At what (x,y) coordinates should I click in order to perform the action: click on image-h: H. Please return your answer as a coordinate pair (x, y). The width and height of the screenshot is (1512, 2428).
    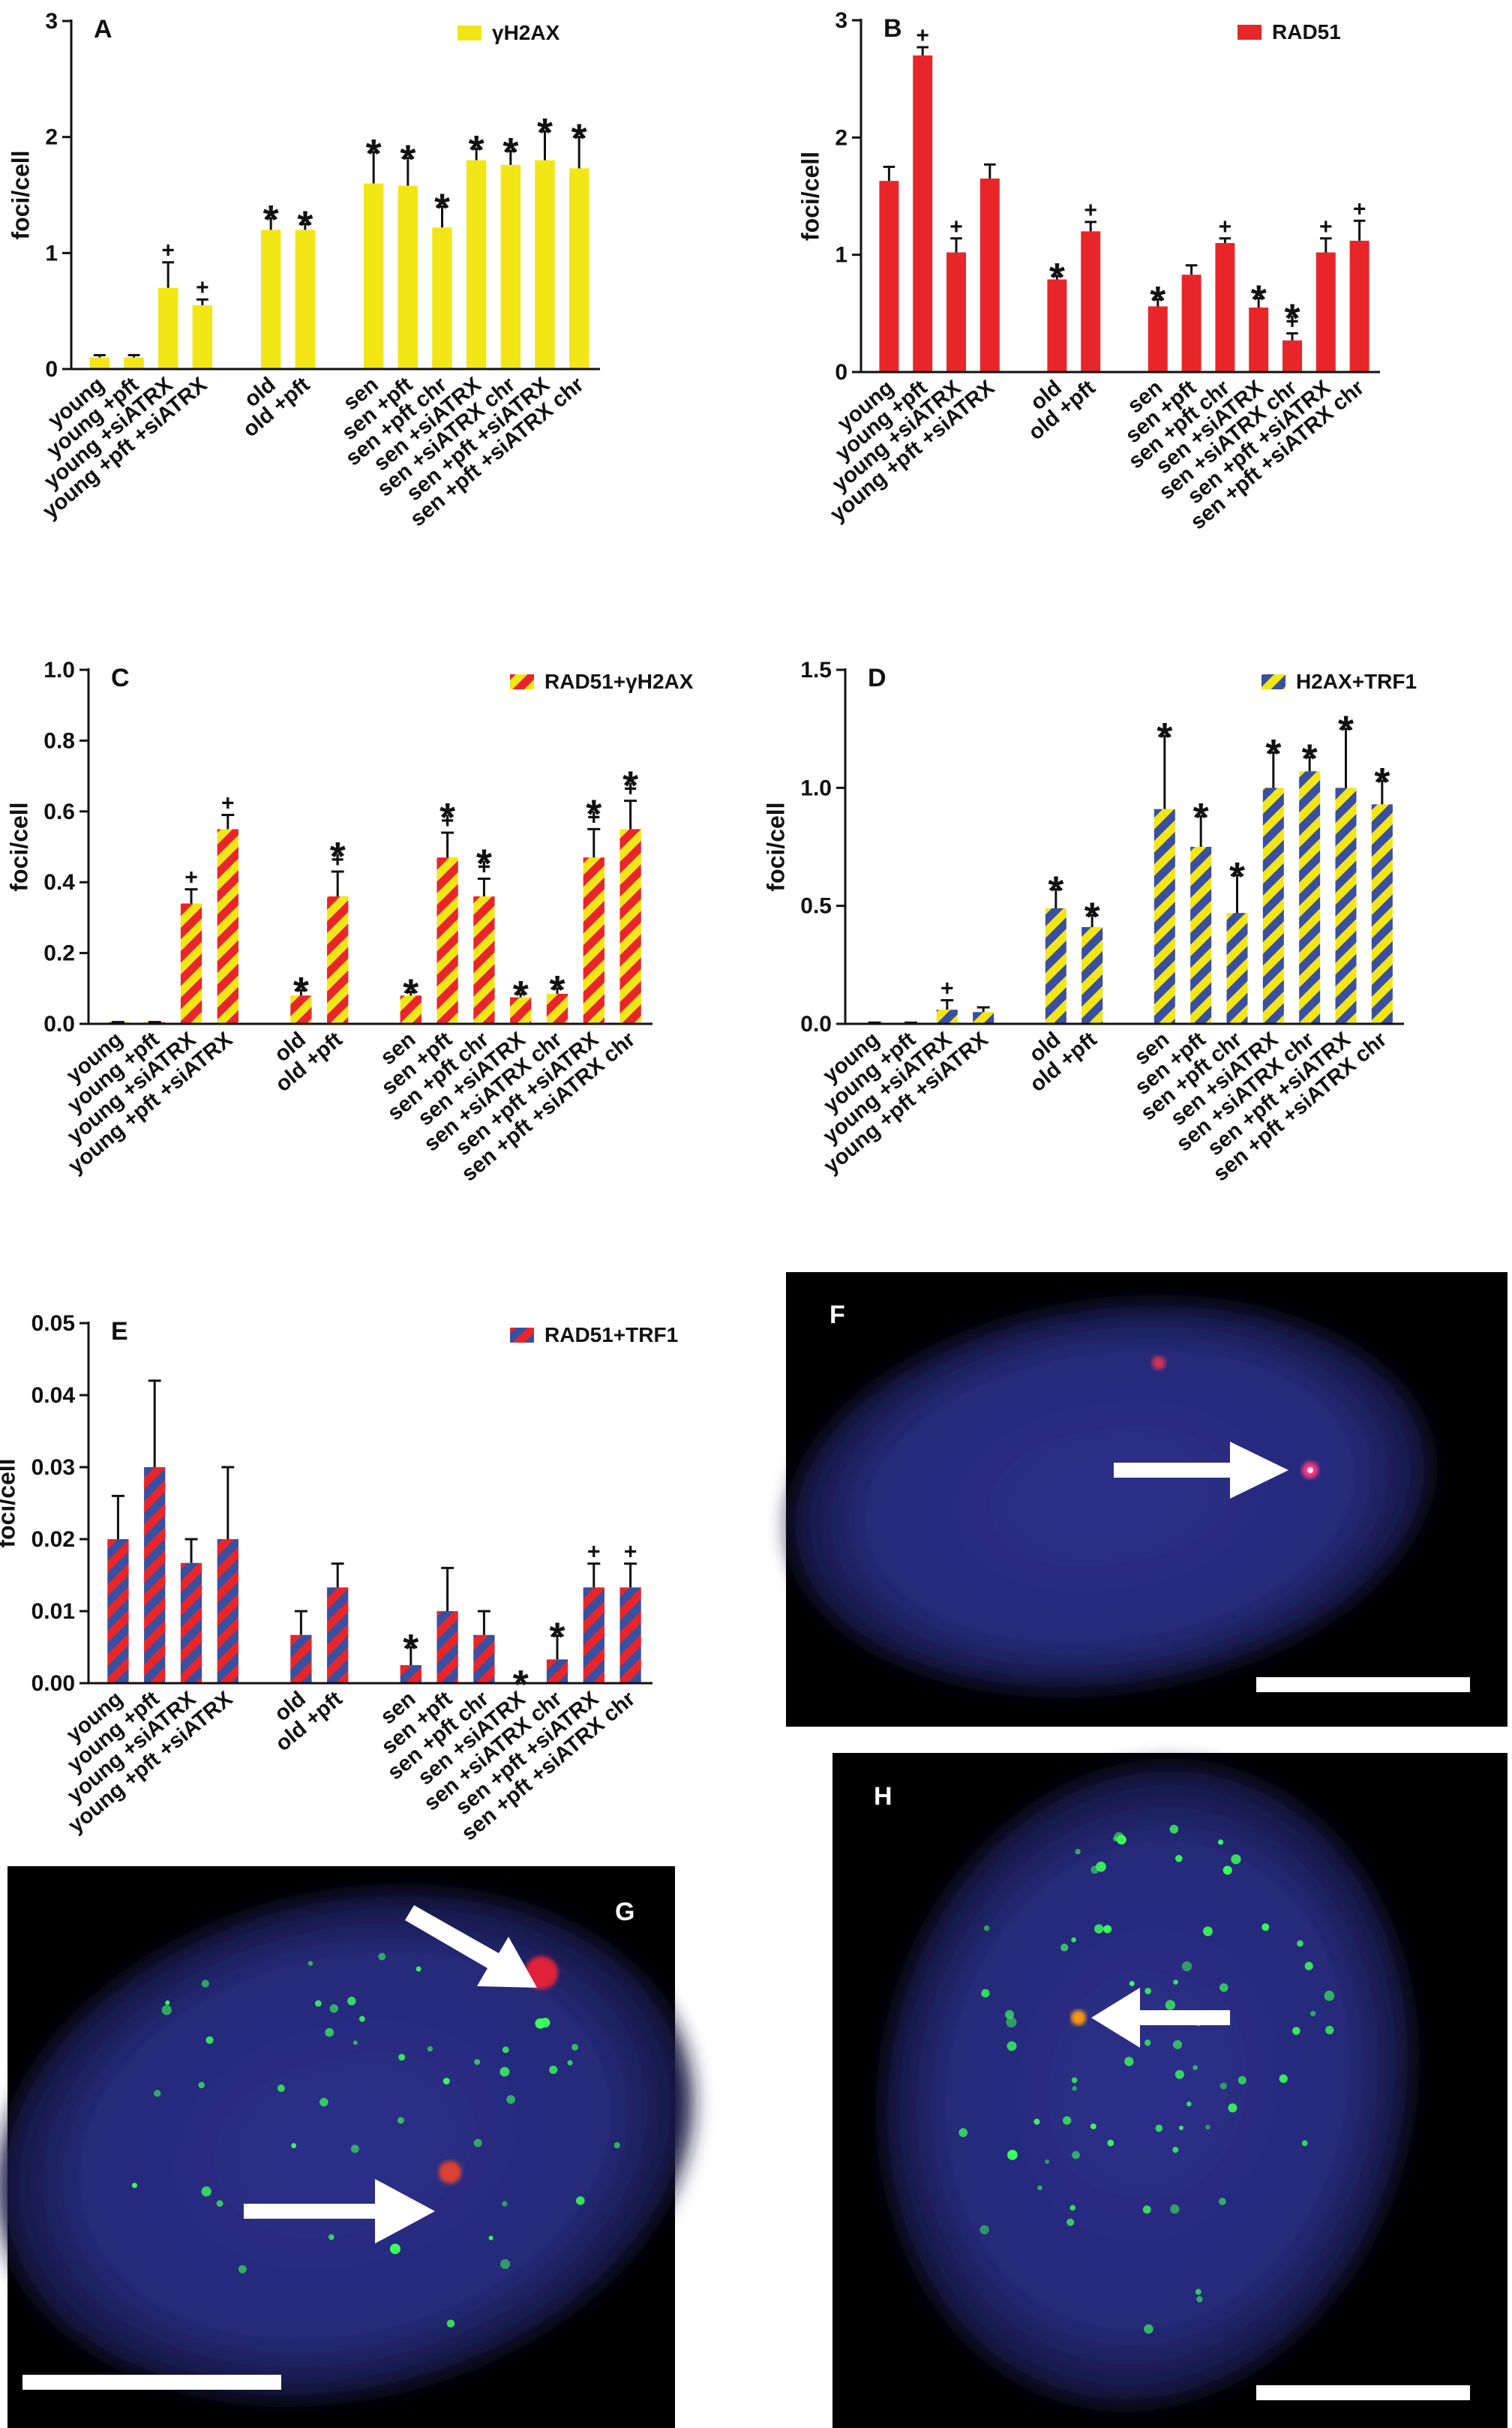
    Looking at the image, I should click on (1170, 2090).